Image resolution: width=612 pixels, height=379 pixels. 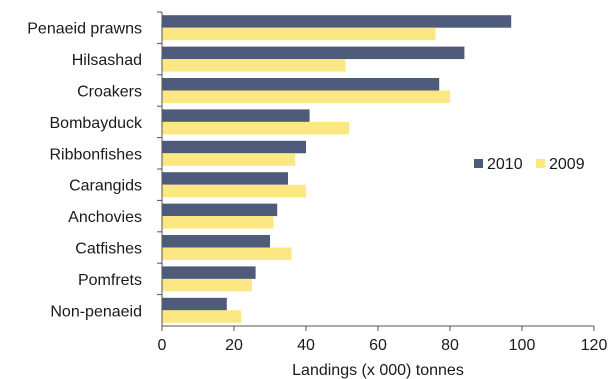 What do you see at coordinates (96, 154) in the screenshot?
I see `category-label: Ribbonfishes` at bounding box center [96, 154].